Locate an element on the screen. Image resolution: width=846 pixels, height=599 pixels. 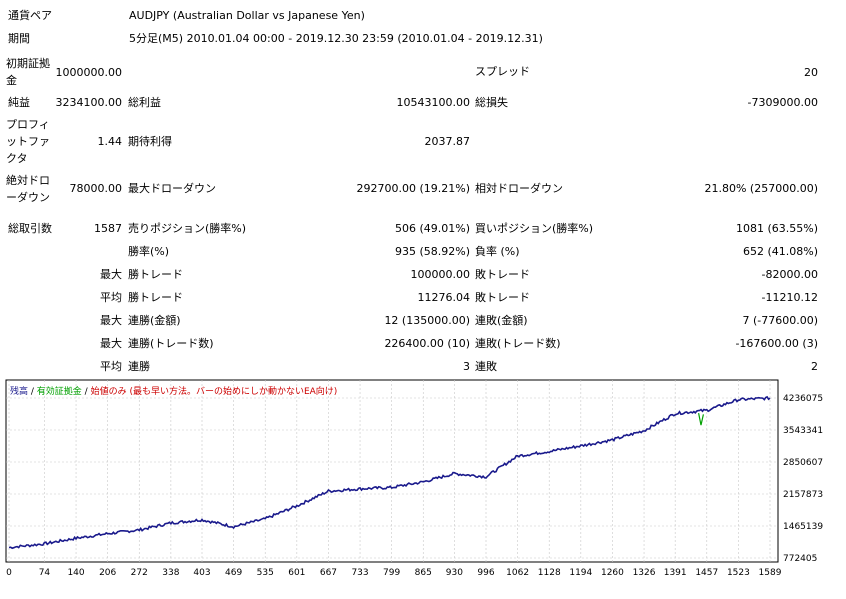
avg-loss-value: -11210.12 is located at coordinates (789, 297).